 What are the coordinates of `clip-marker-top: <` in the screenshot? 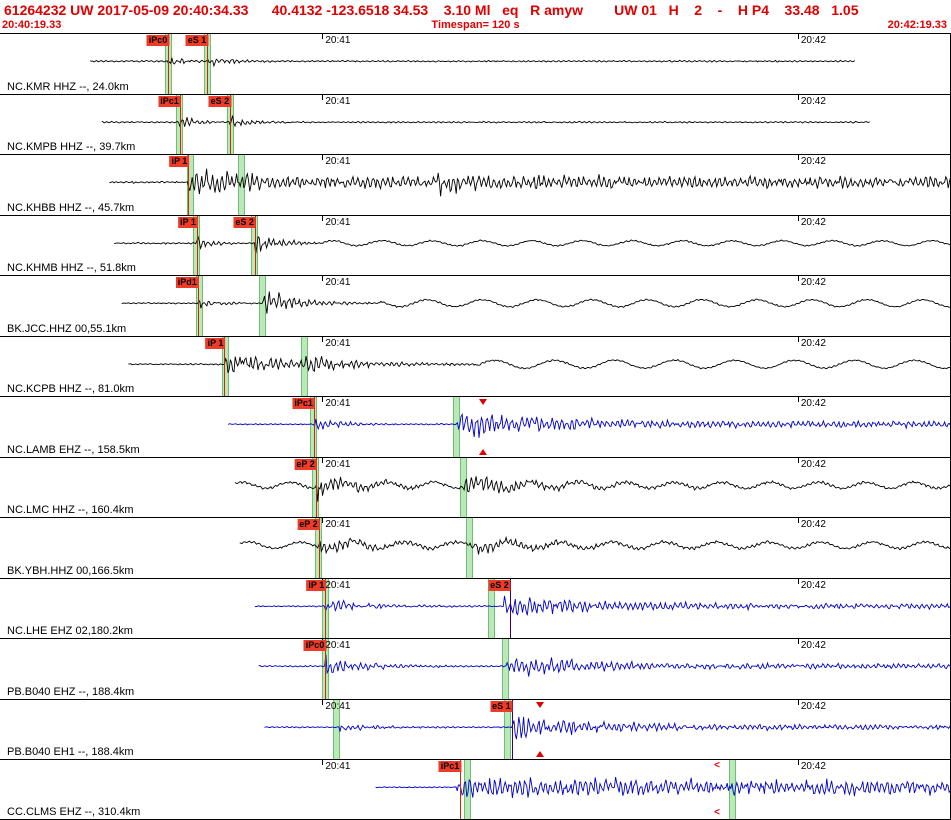 It's located at (717, 765).